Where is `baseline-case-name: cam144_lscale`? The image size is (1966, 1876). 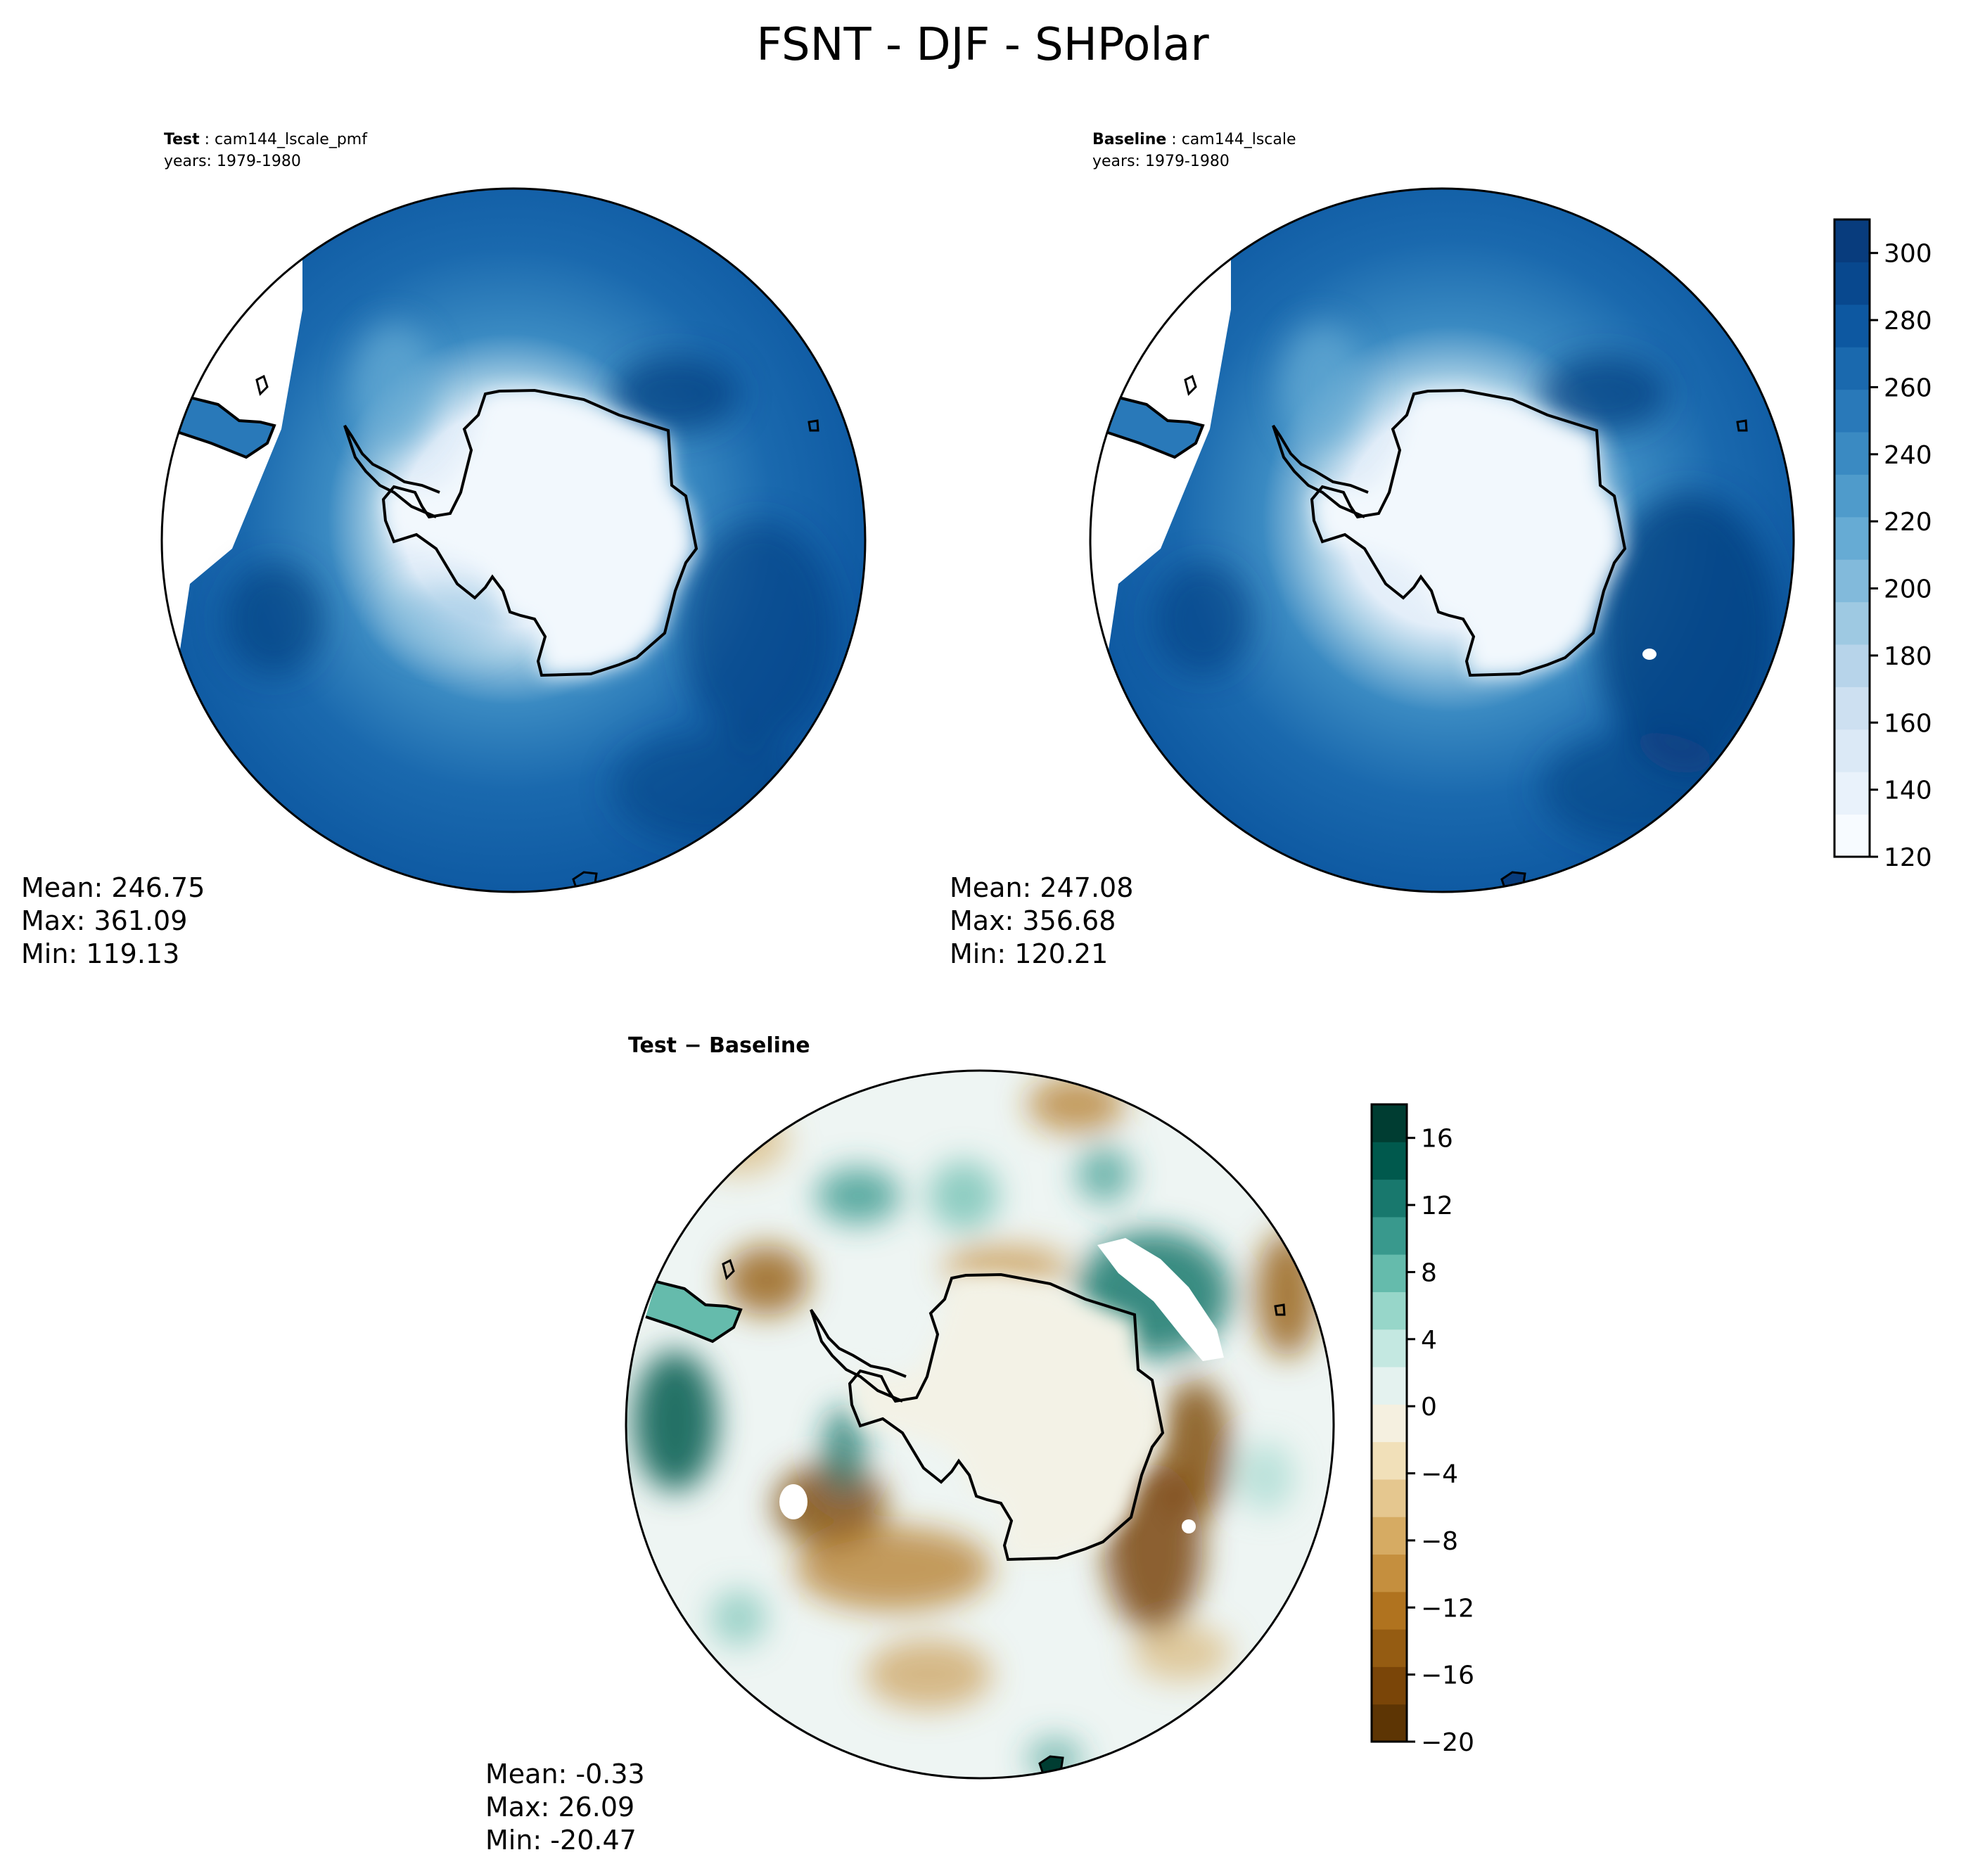 baseline-case-name: cam144_lscale is located at coordinates (1239, 139).